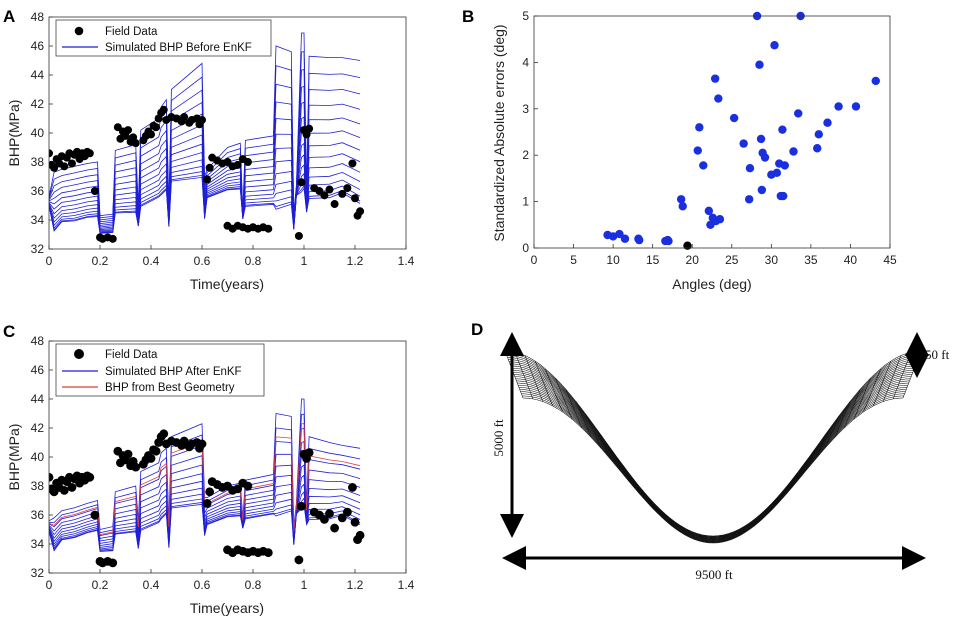 The width and height of the screenshot is (955, 619). What do you see at coordinates (573, 260) in the screenshot?
I see `chart-b-xtick-label: 5` at bounding box center [573, 260].